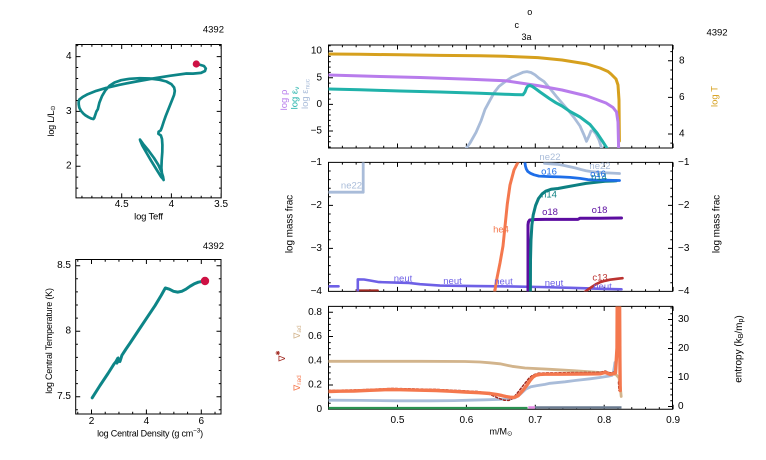  Describe the element at coordinates (315, 360) in the screenshot. I see `svg-text: 0.4` at that location.